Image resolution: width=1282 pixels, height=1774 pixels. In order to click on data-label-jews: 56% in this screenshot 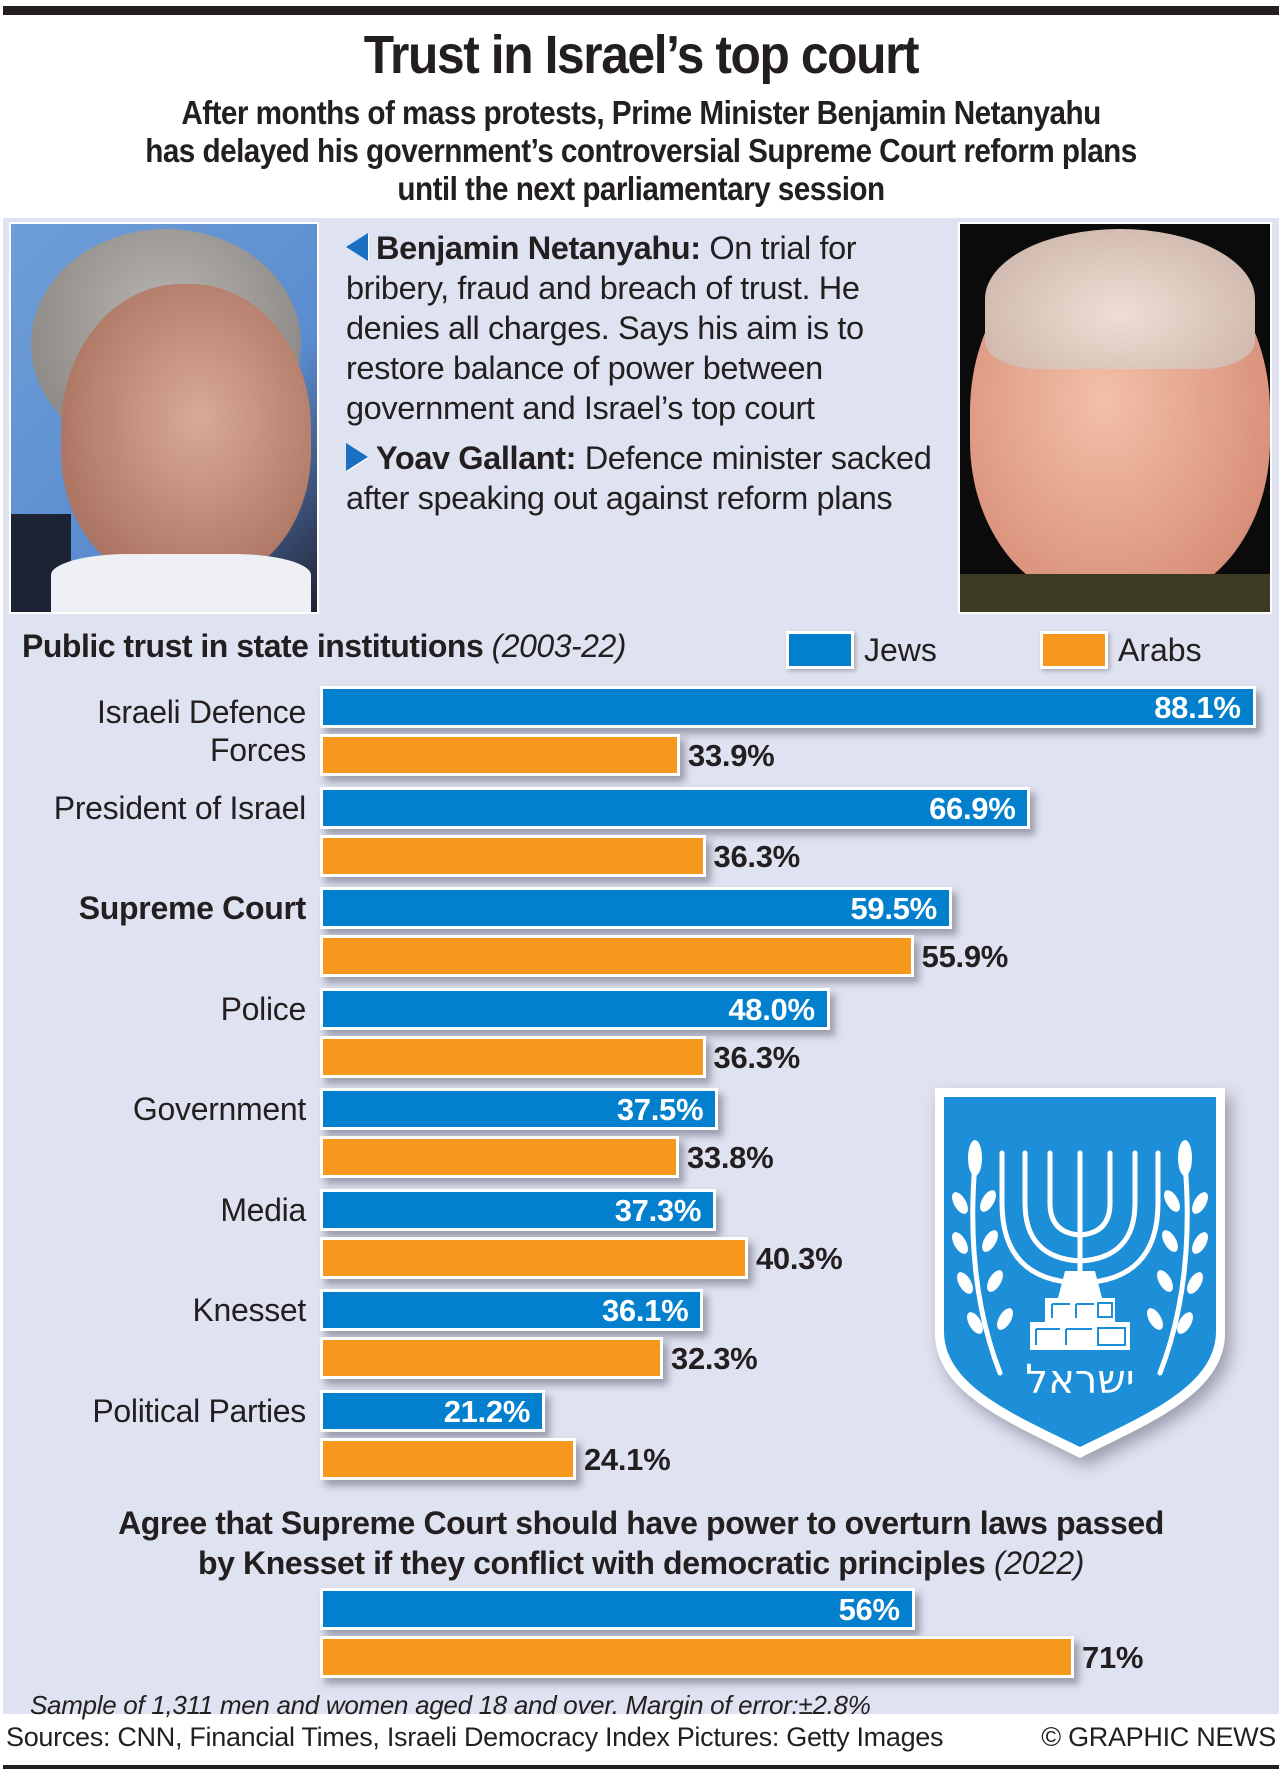, I will do `click(869, 1609)`.